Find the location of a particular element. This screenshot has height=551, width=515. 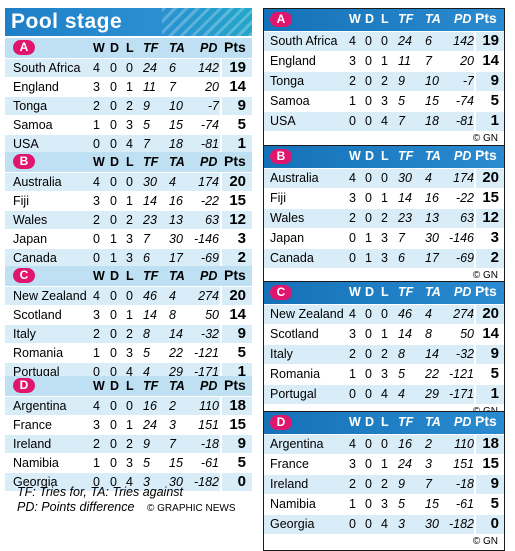

table-row: Australia 4 0 0 30 4 174 20 is located at coordinates (384, 178).